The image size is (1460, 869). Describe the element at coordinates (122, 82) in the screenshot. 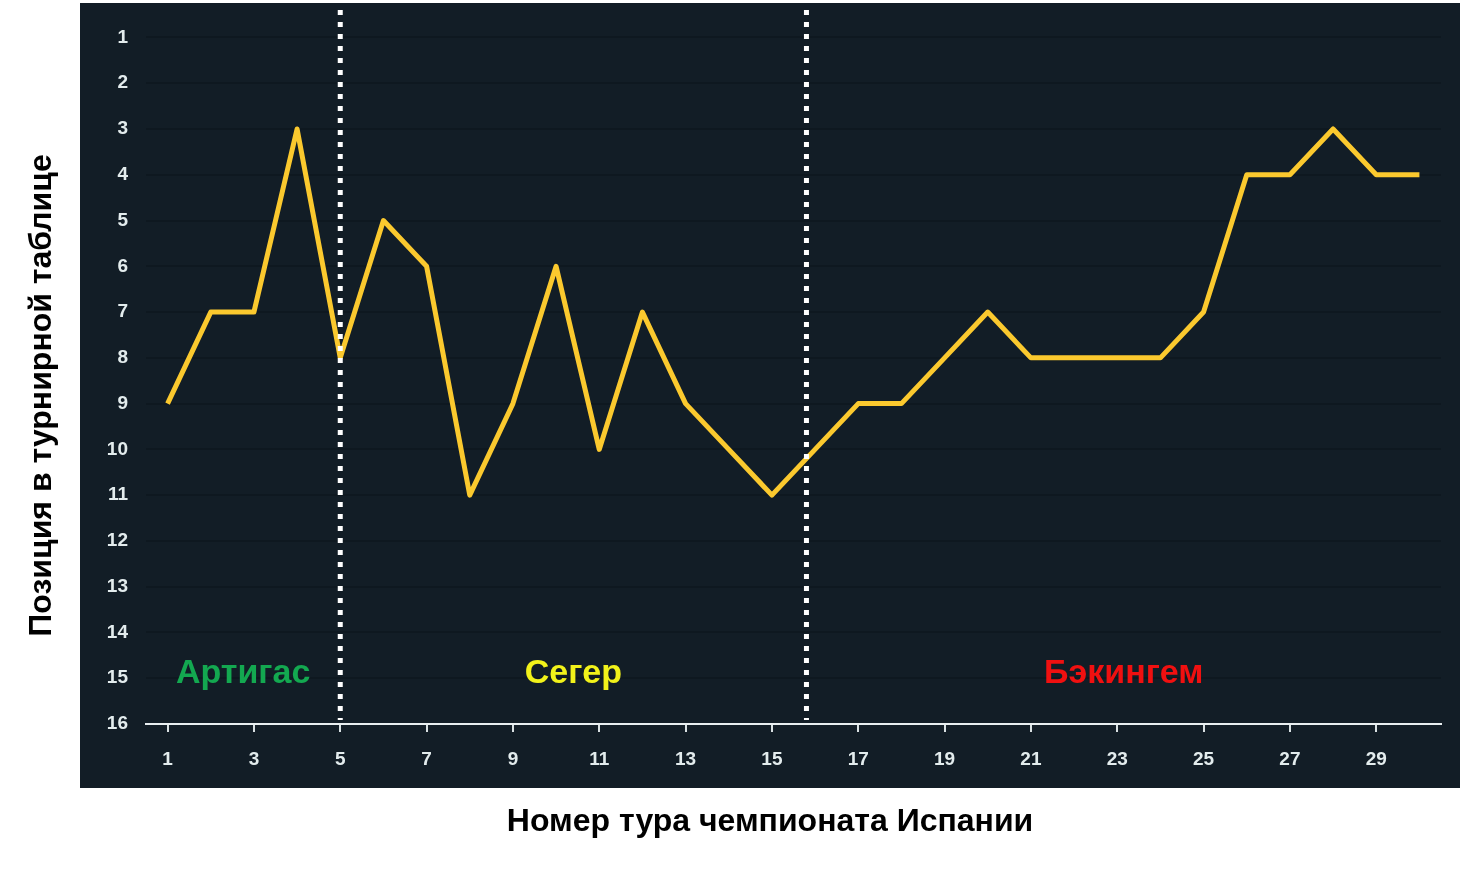

I see `y-tick-label: 2` at that location.